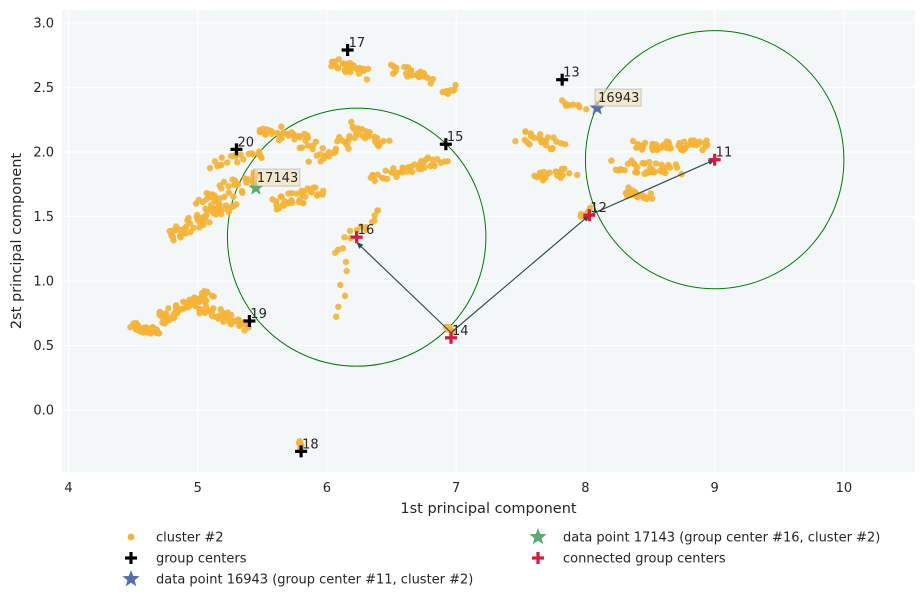  I want to click on group-center-label: 15, so click(455, 137).